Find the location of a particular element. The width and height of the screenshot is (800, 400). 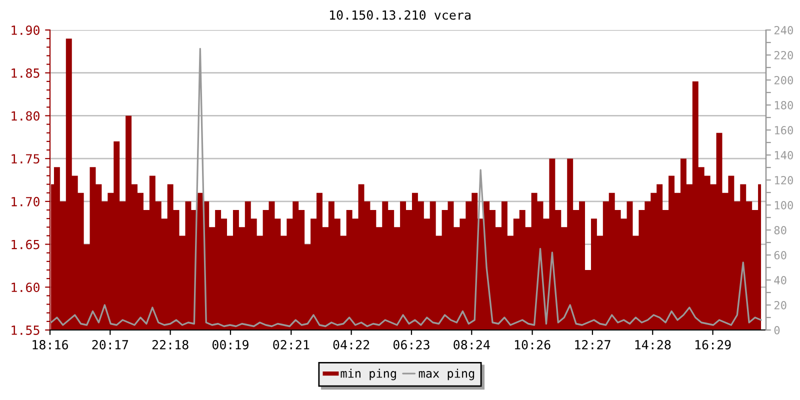

legend-label: max ping is located at coordinates (446, 374).